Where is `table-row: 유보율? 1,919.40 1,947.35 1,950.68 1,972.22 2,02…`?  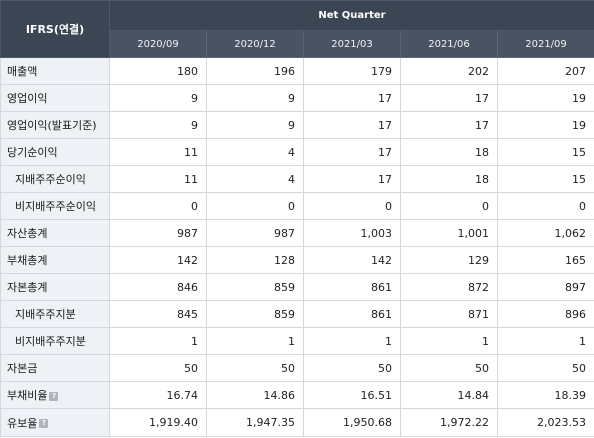
table-row: 유보율? 1,919.40 1,947.35 1,950.68 1,972.22 2,02… is located at coordinates (297, 422).